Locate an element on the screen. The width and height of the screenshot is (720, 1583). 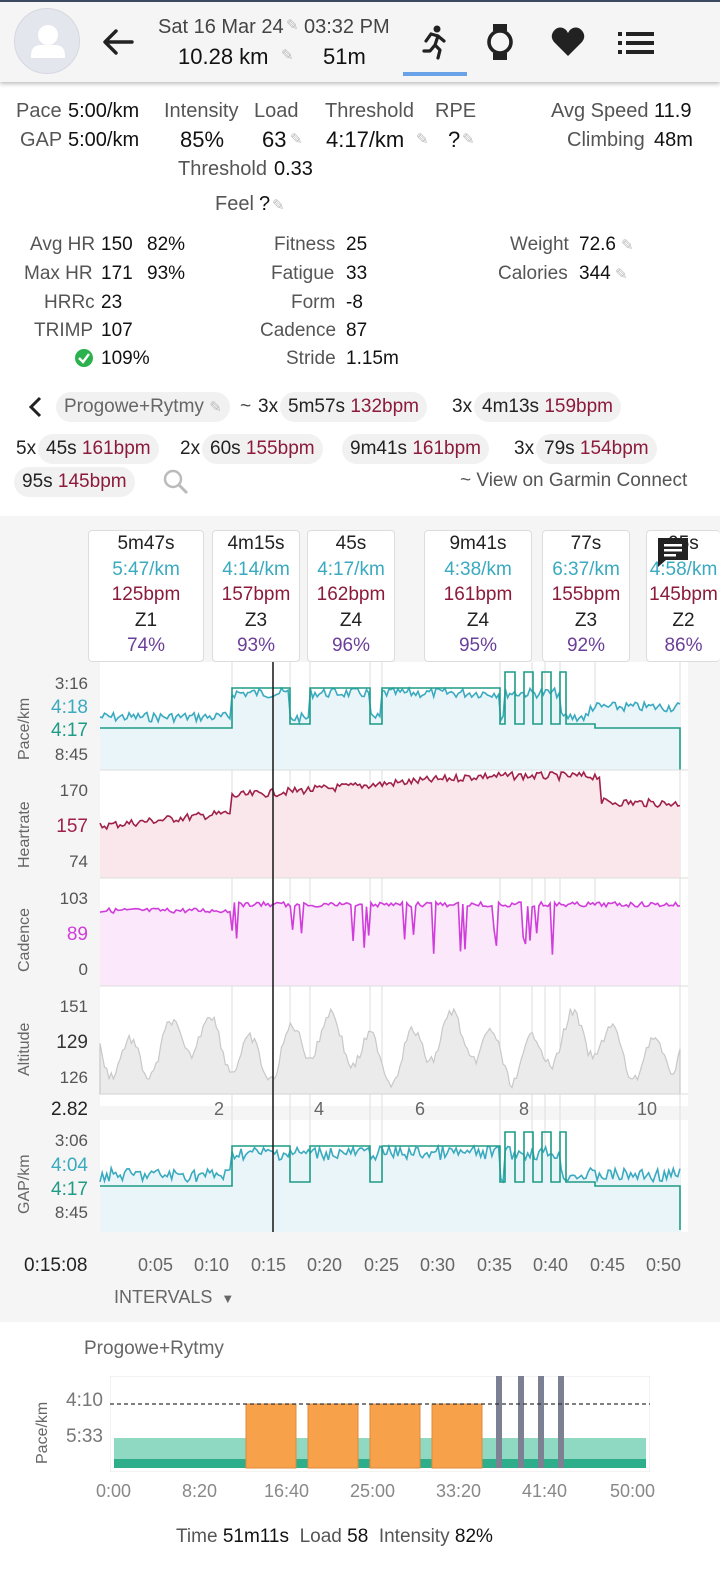
stride-value: 1.15m is located at coordinates (372, 358).